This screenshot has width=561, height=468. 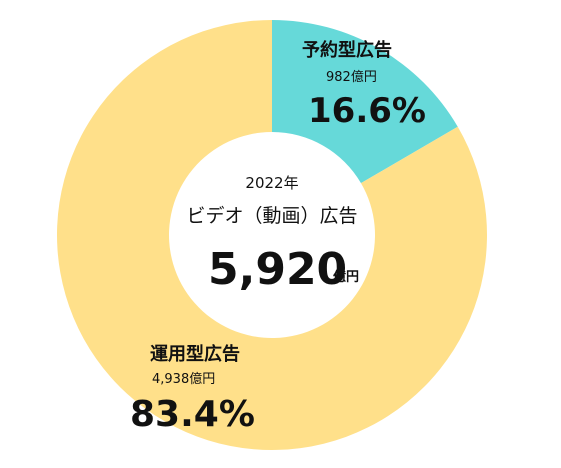 I want to click on center-unit: 億円, so click(x=346, y=277).